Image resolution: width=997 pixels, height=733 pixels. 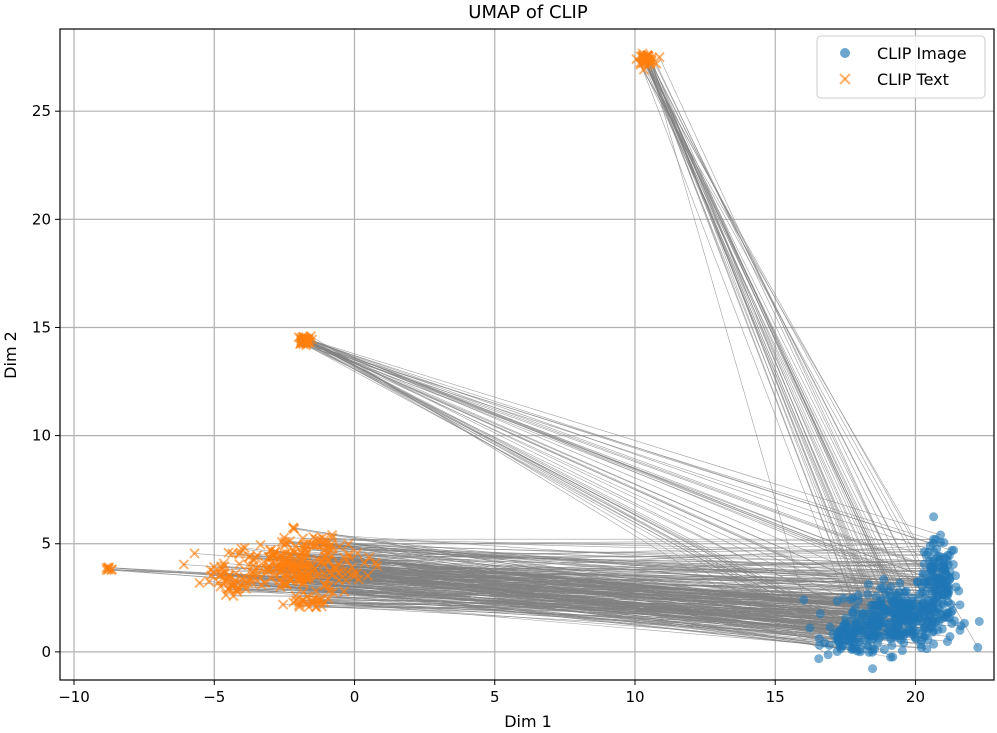 I want to click on y-axis-label: Dim 2, so click(x=10, y=355).